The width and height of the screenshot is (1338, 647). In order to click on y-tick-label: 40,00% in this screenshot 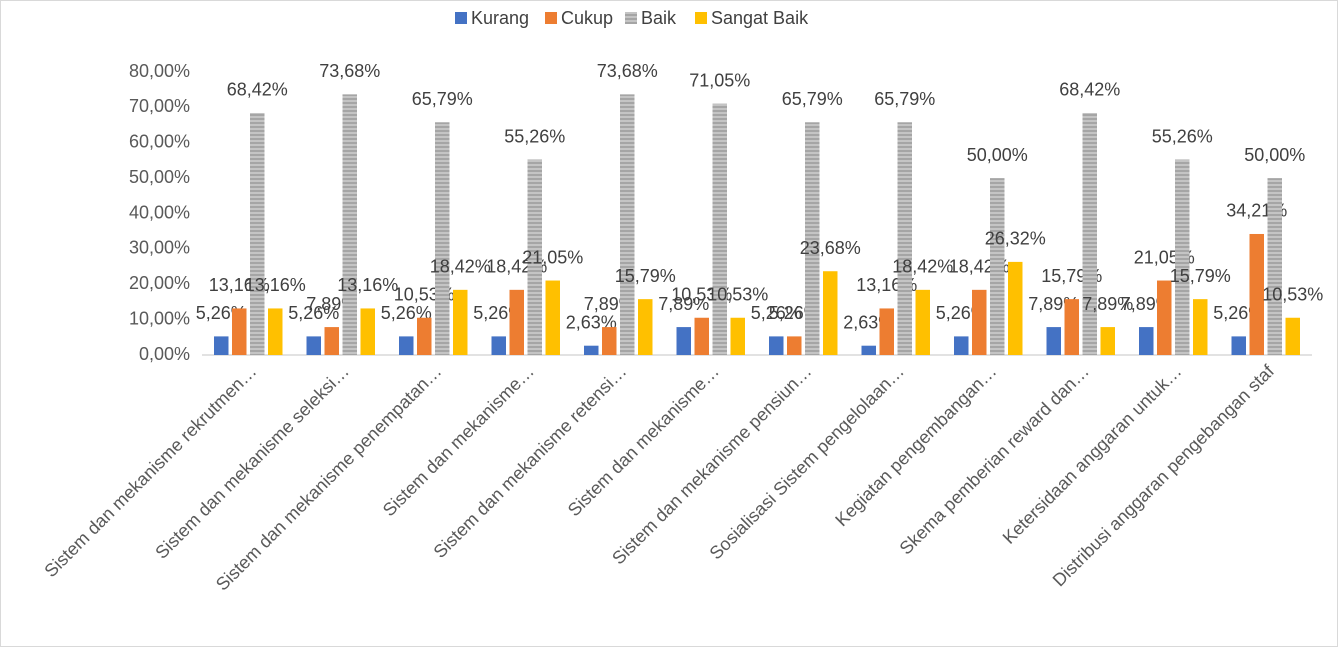, I will do `click(159, 212)`.